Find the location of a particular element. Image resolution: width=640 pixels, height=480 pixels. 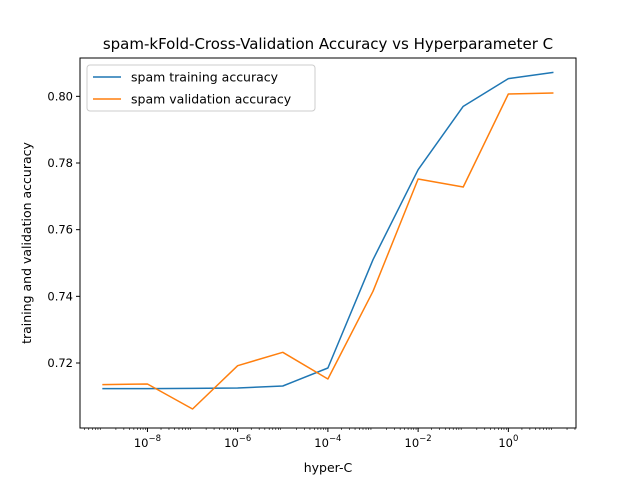

y-tick-label: 0.78 is located at coordinates (60, 163).